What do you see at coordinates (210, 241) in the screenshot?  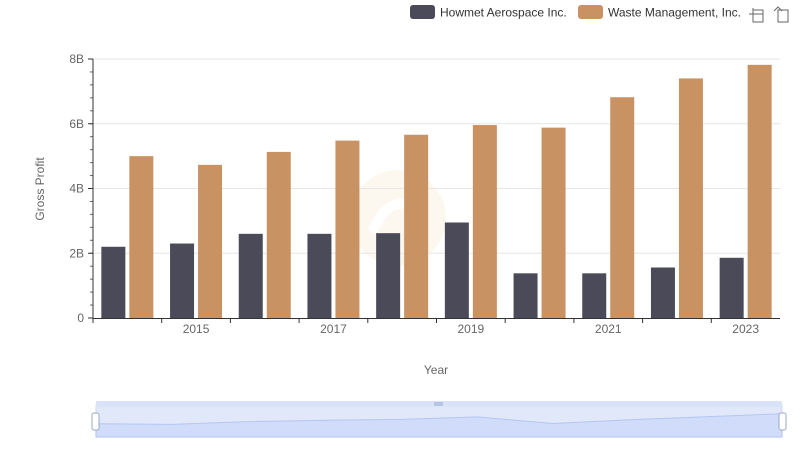 I see `bar-waste-2015` at bounding box center [210, 241].